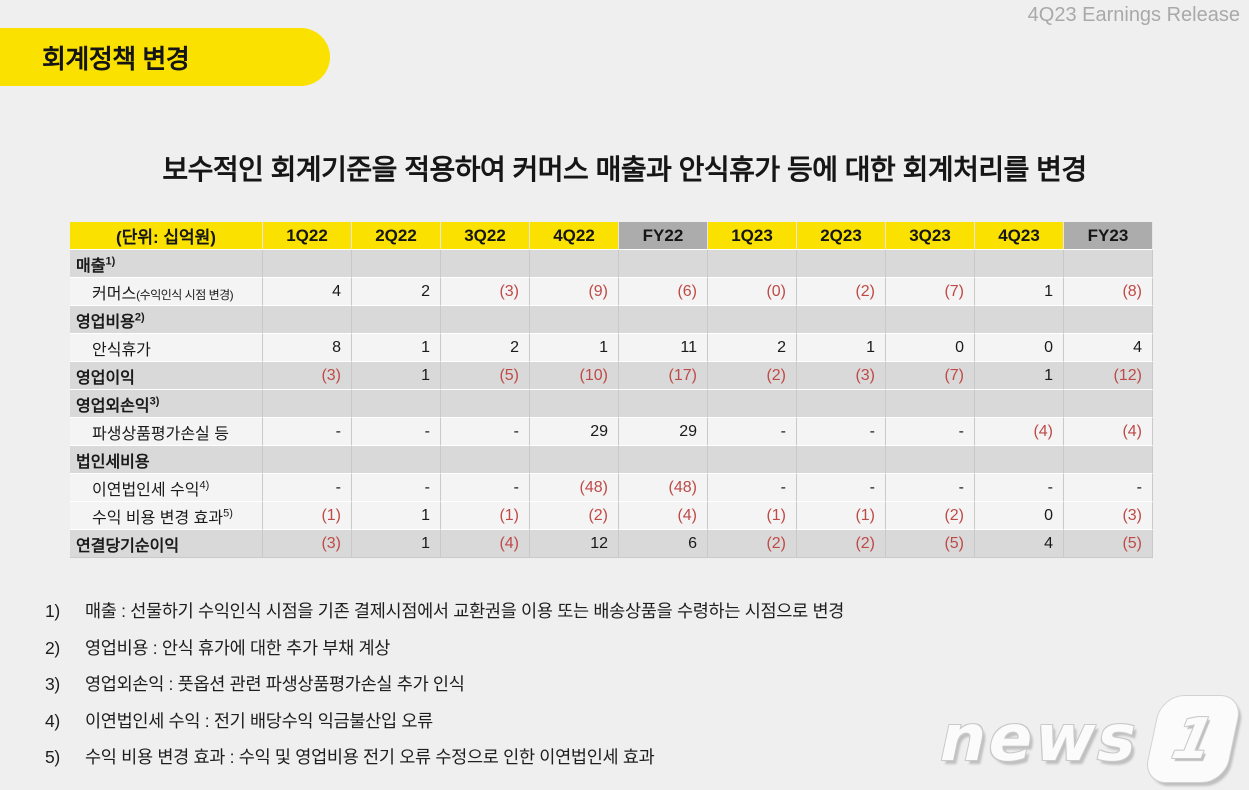  I want to click on value-cell: (6), so click(663, 292).